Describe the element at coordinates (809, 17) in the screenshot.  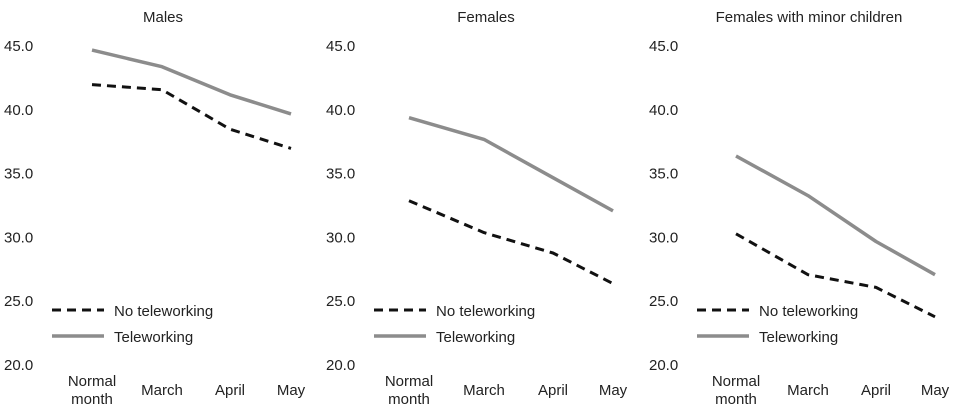
I see `chart-title: Females with minor children` at that location.